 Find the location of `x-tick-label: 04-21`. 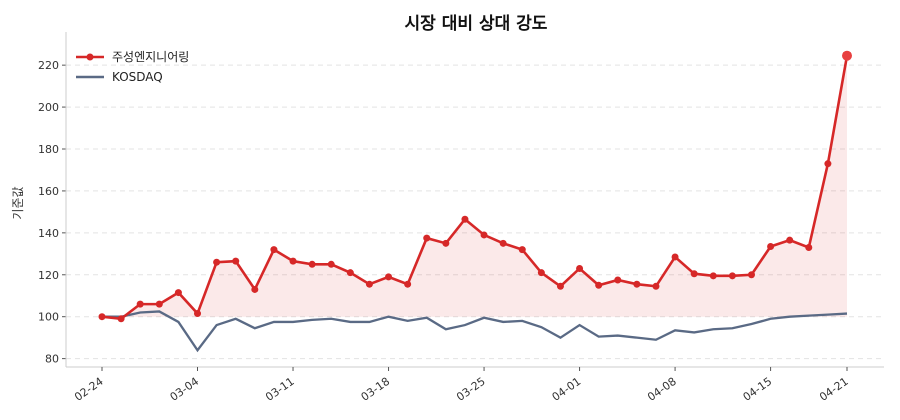

x-tick-label: 04-21 is located at coordinates (834, 389).